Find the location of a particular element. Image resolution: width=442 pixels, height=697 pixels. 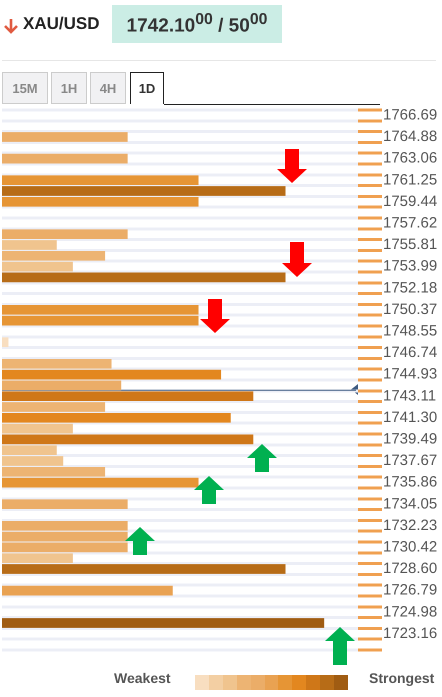

y-tick-label: 1743.11 is located at coordinates (409, 395).